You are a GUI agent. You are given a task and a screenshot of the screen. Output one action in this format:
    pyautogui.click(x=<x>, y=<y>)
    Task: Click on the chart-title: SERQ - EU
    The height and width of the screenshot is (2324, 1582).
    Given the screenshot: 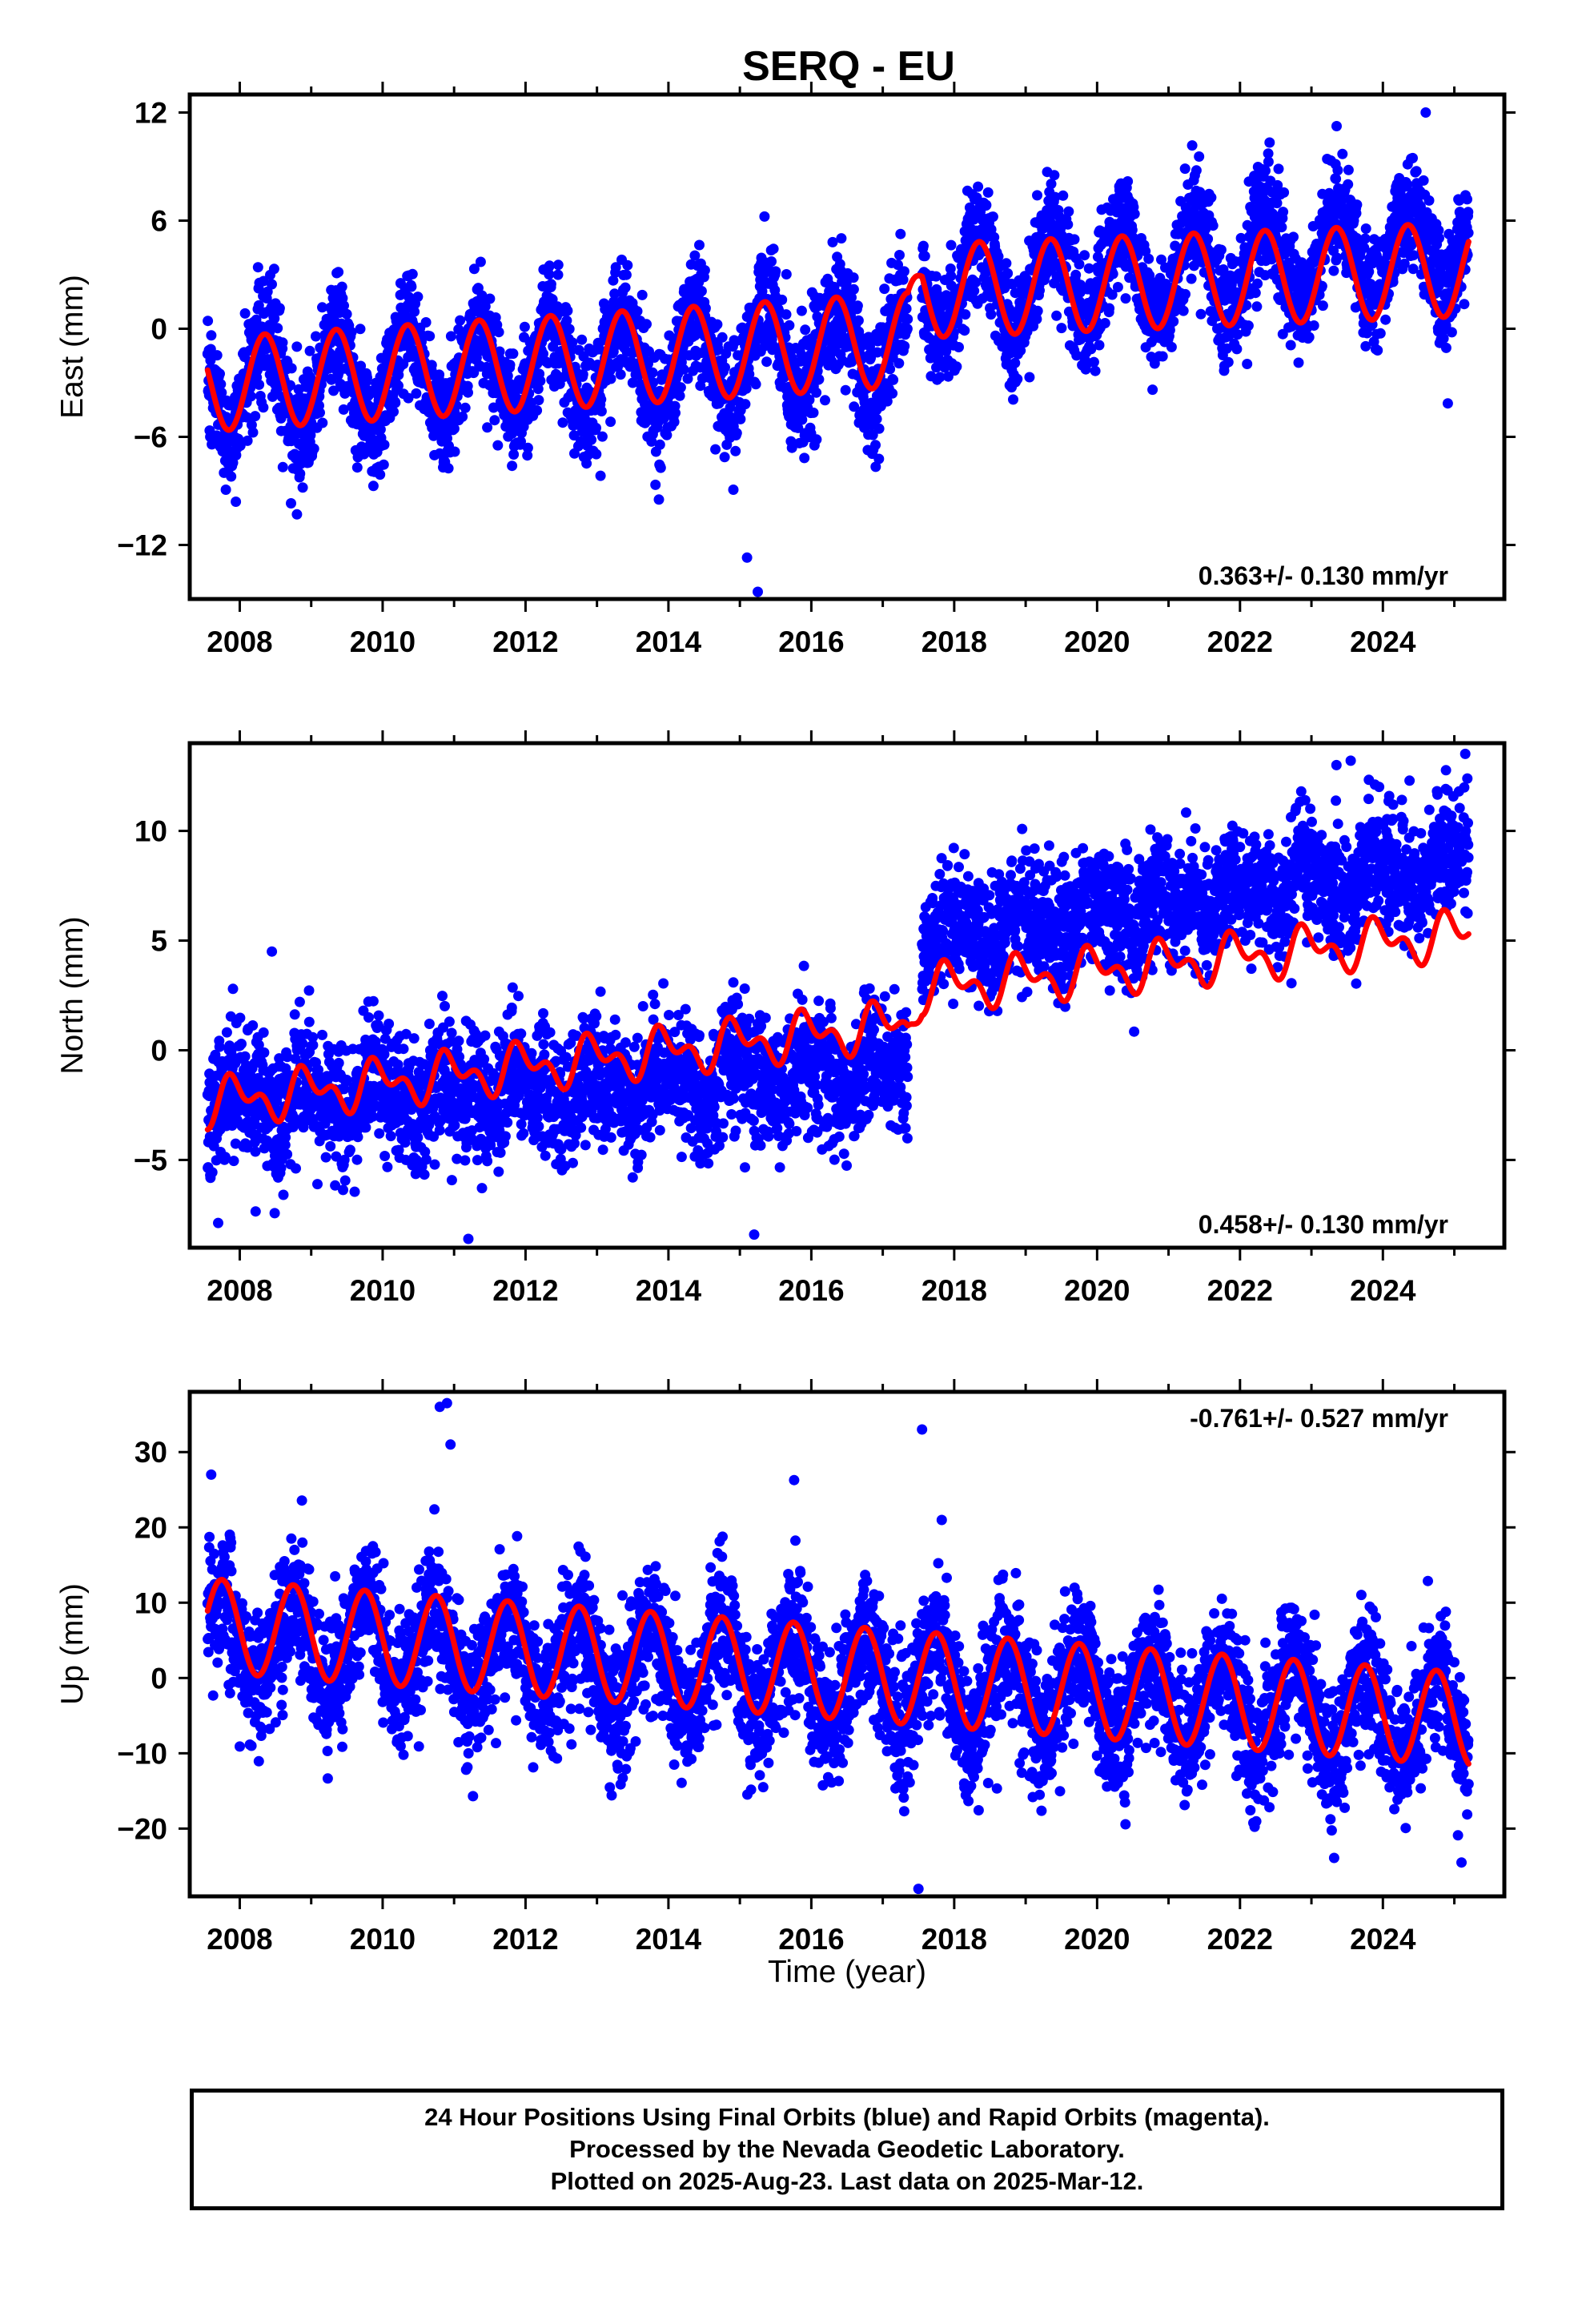 What is the action you would take?
    pyautogui.click(x=848, y=66)
    